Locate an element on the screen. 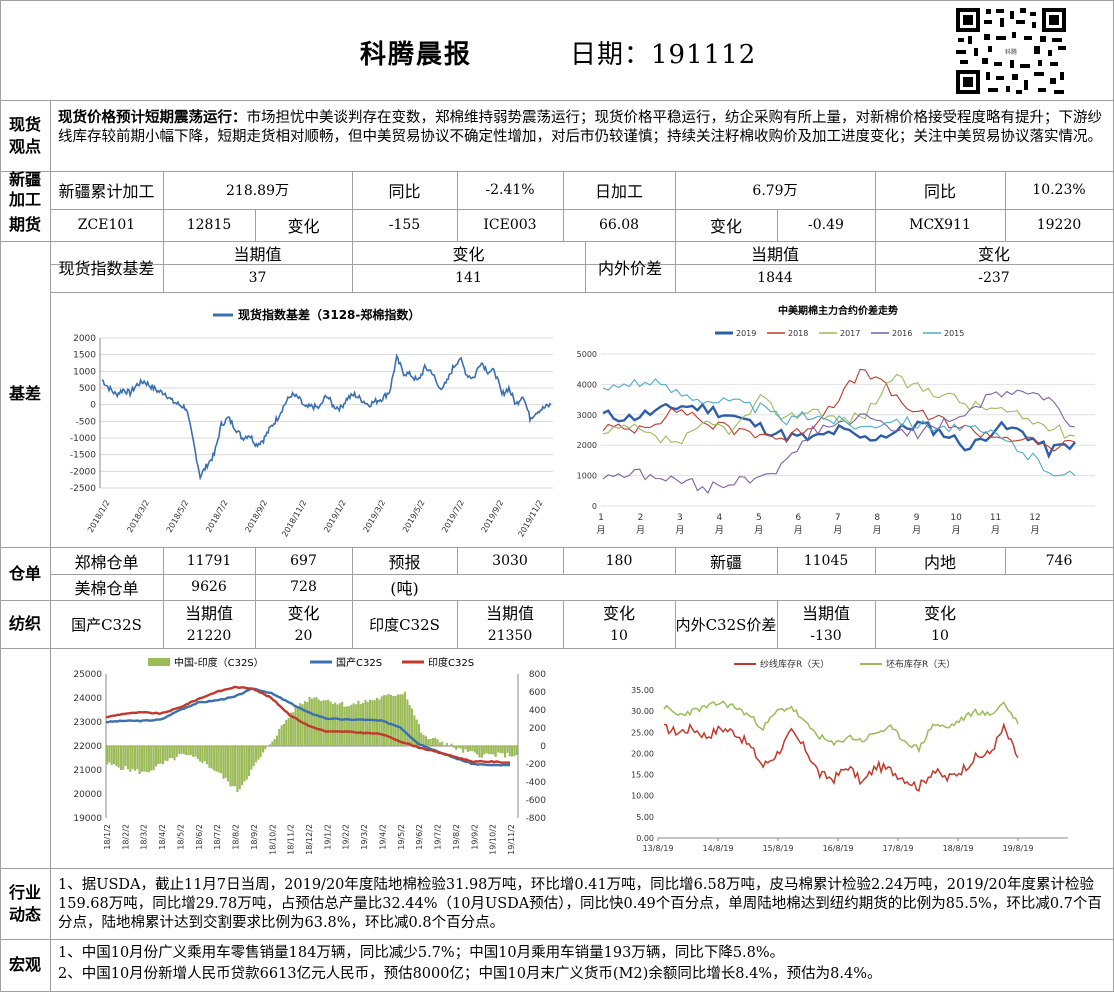 The width and height of the screenshot is (1114, 992). gc-cur-value: 21220 is located at coordinates (209, 636).